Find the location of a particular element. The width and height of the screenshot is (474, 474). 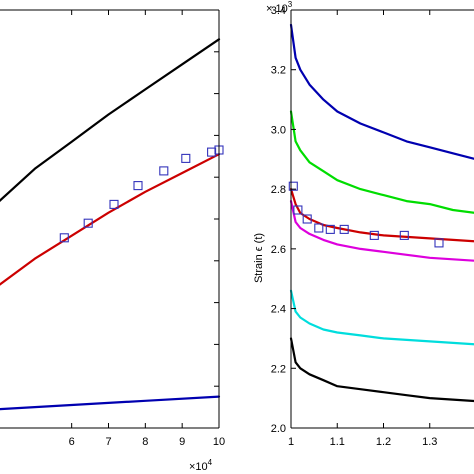

x-tick-label: 9 is located at coordinates (182, 442).